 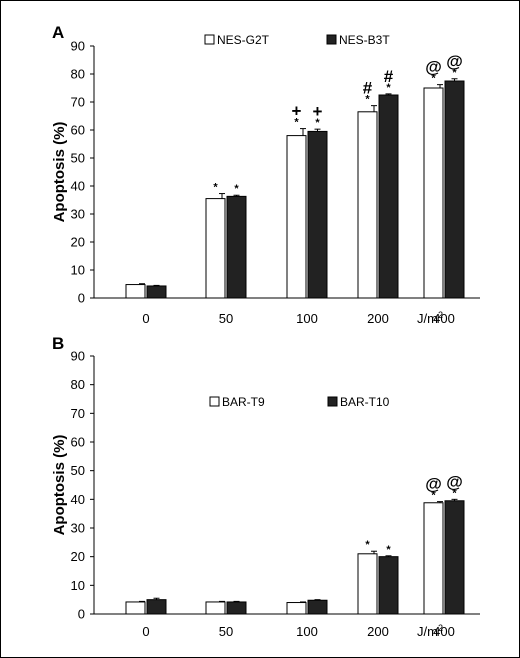 What do you see at coordinates (243, 40) in the screenshot?
I see `pa-legend-label: NES-G2T` at bounding box center [243, 40].